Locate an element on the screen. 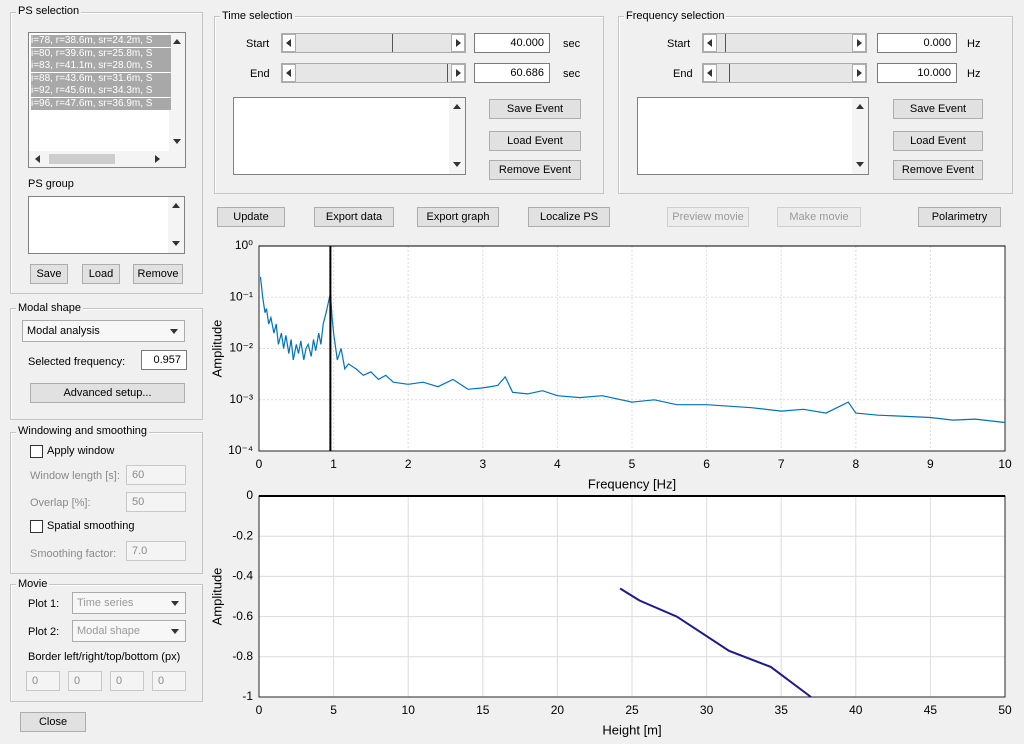  label: Window length [s]: is located at coordinates (75, 476).